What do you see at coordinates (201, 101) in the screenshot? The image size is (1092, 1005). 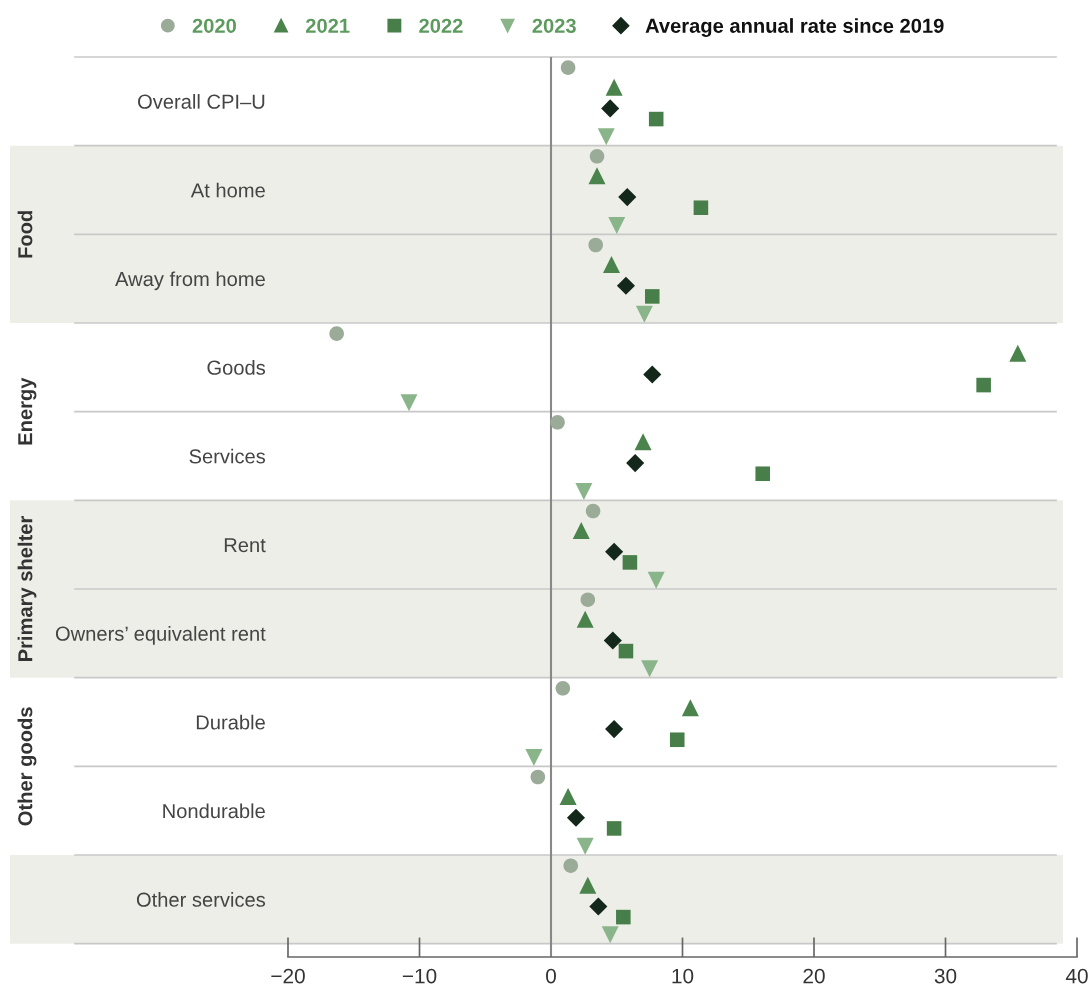 I see `y-tick-label: Overall CPI–U` at bounding box center [201, 101].